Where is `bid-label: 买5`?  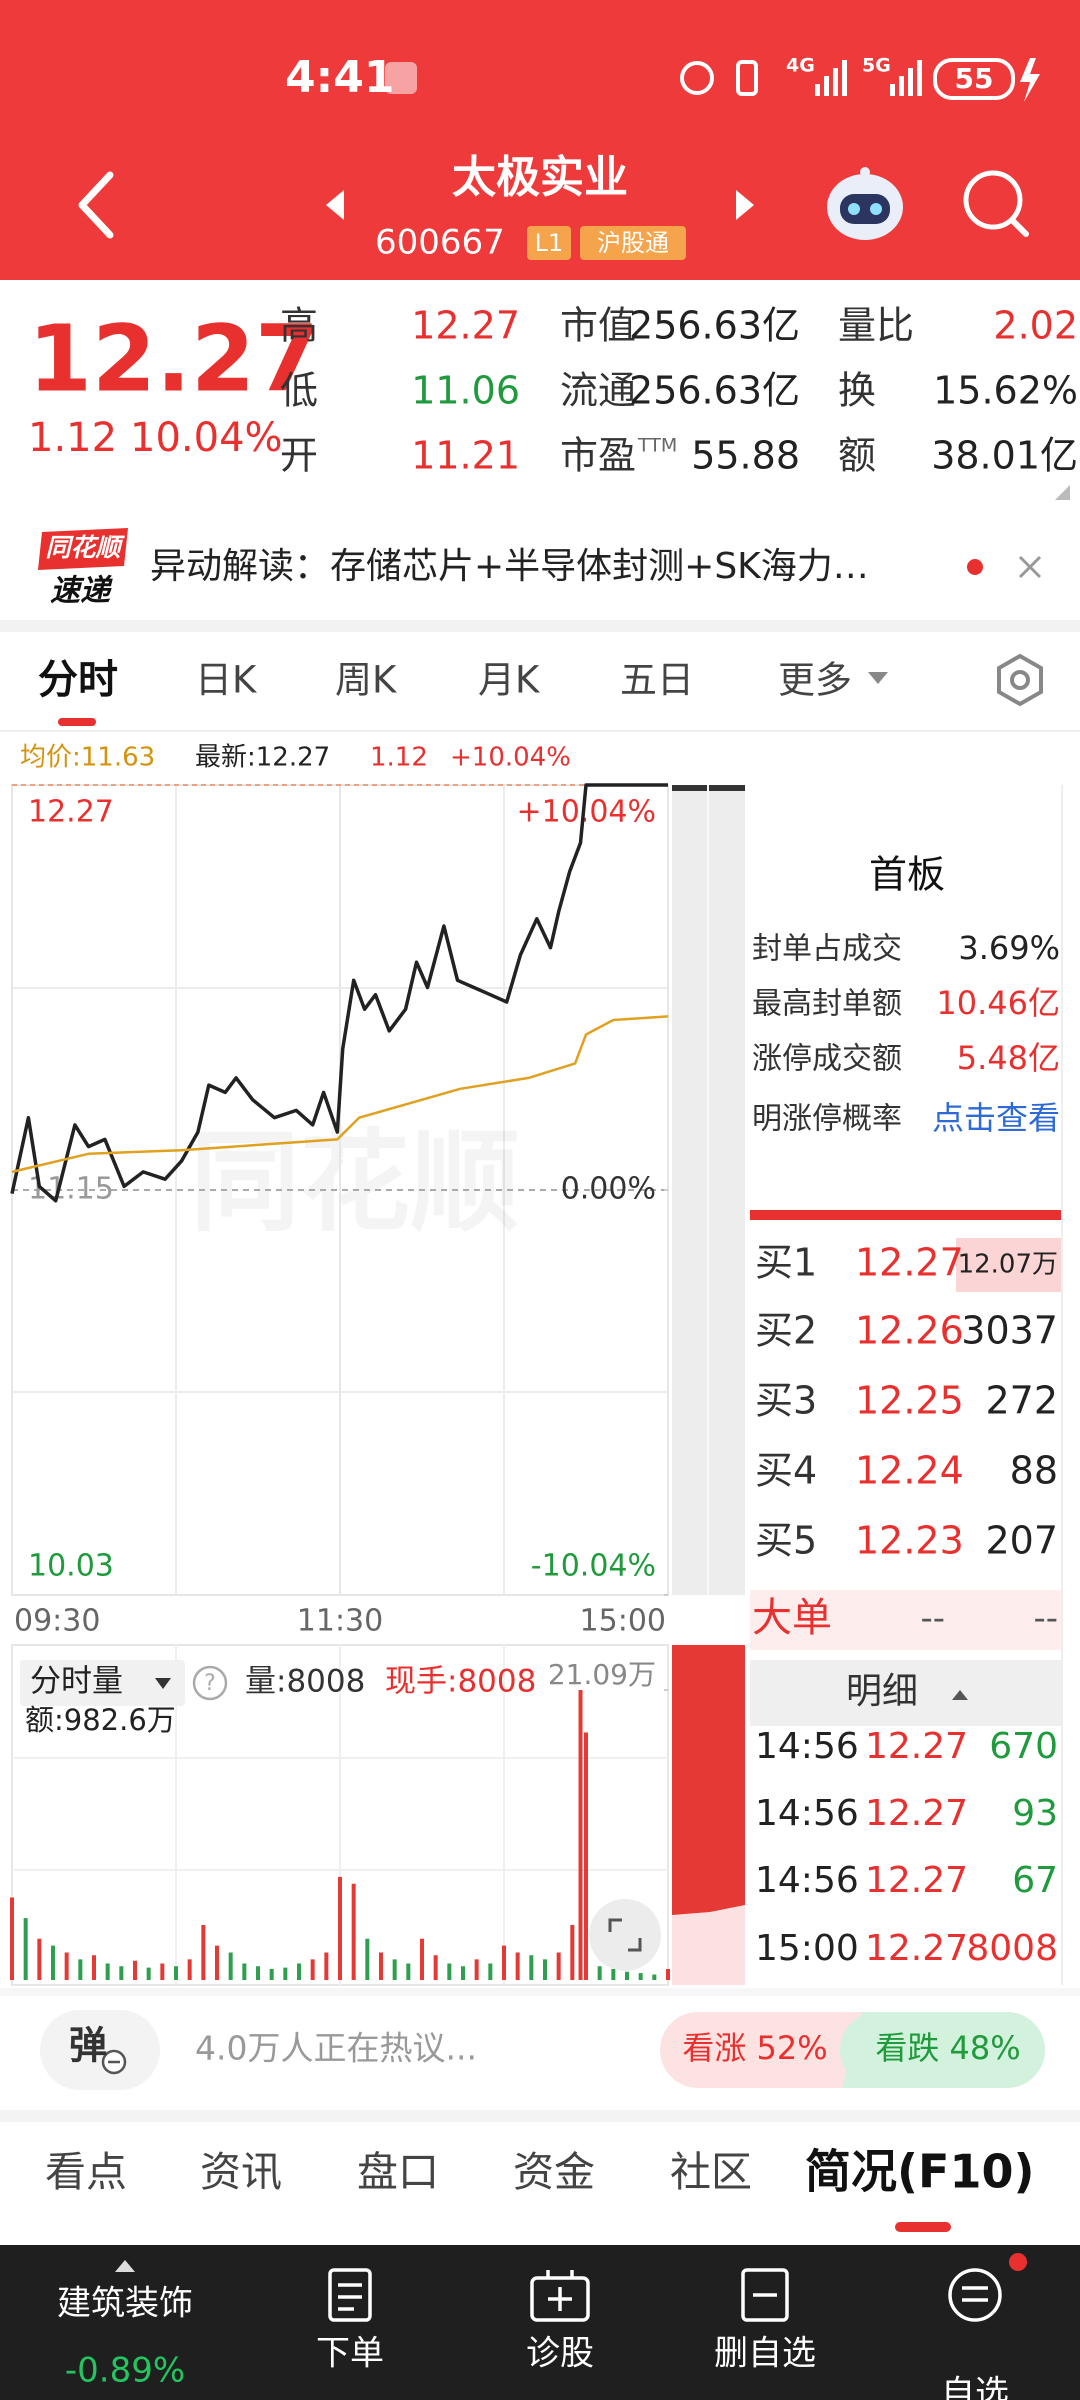 bid-label: 买5 is located at coordinates (786, 1541).